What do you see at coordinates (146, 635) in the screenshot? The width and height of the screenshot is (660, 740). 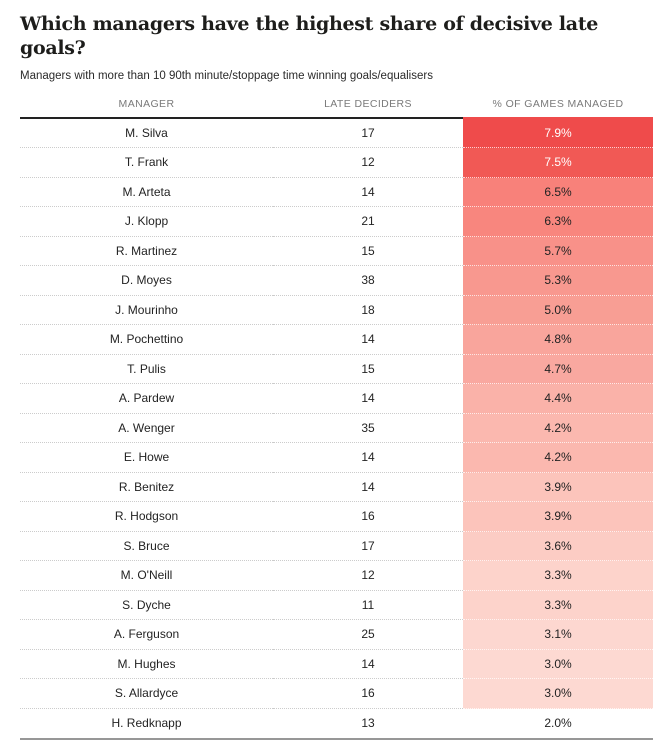 I see `manager-name-cell: A. Ferguson` at bounding box center [146, 635].